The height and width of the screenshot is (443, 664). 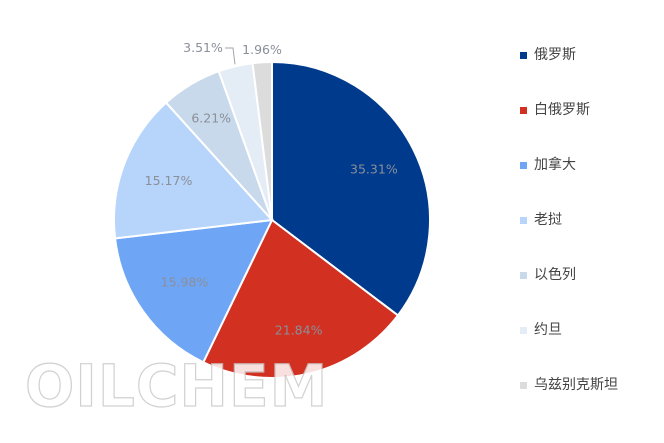 I want to click on legend-item-5: 以色列, so click(x=590, y=275).